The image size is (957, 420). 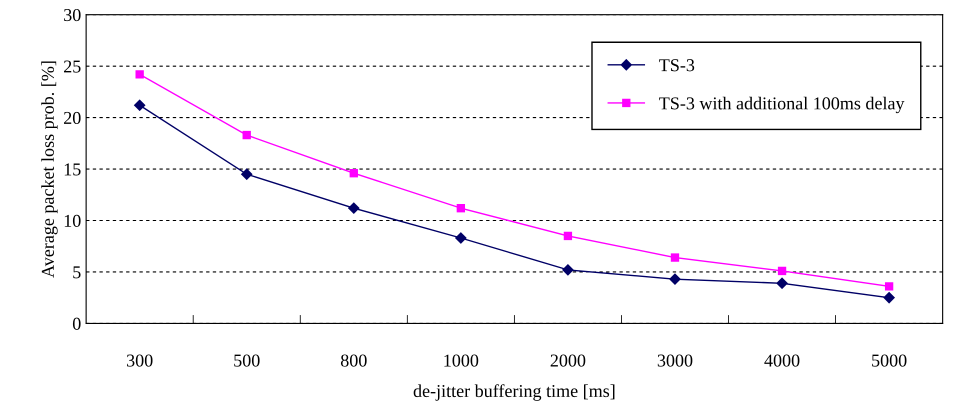 What do you see at coordinates (77, 272) in the screenshot?
I see `y-tick-label: 5` at bounding box center [77, 272].